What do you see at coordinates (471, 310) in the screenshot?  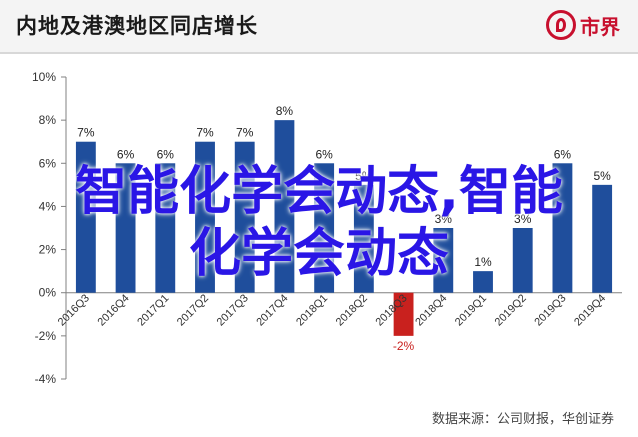 I see `x-tick-label: 2019Q1` at bounding box center [471, 310].